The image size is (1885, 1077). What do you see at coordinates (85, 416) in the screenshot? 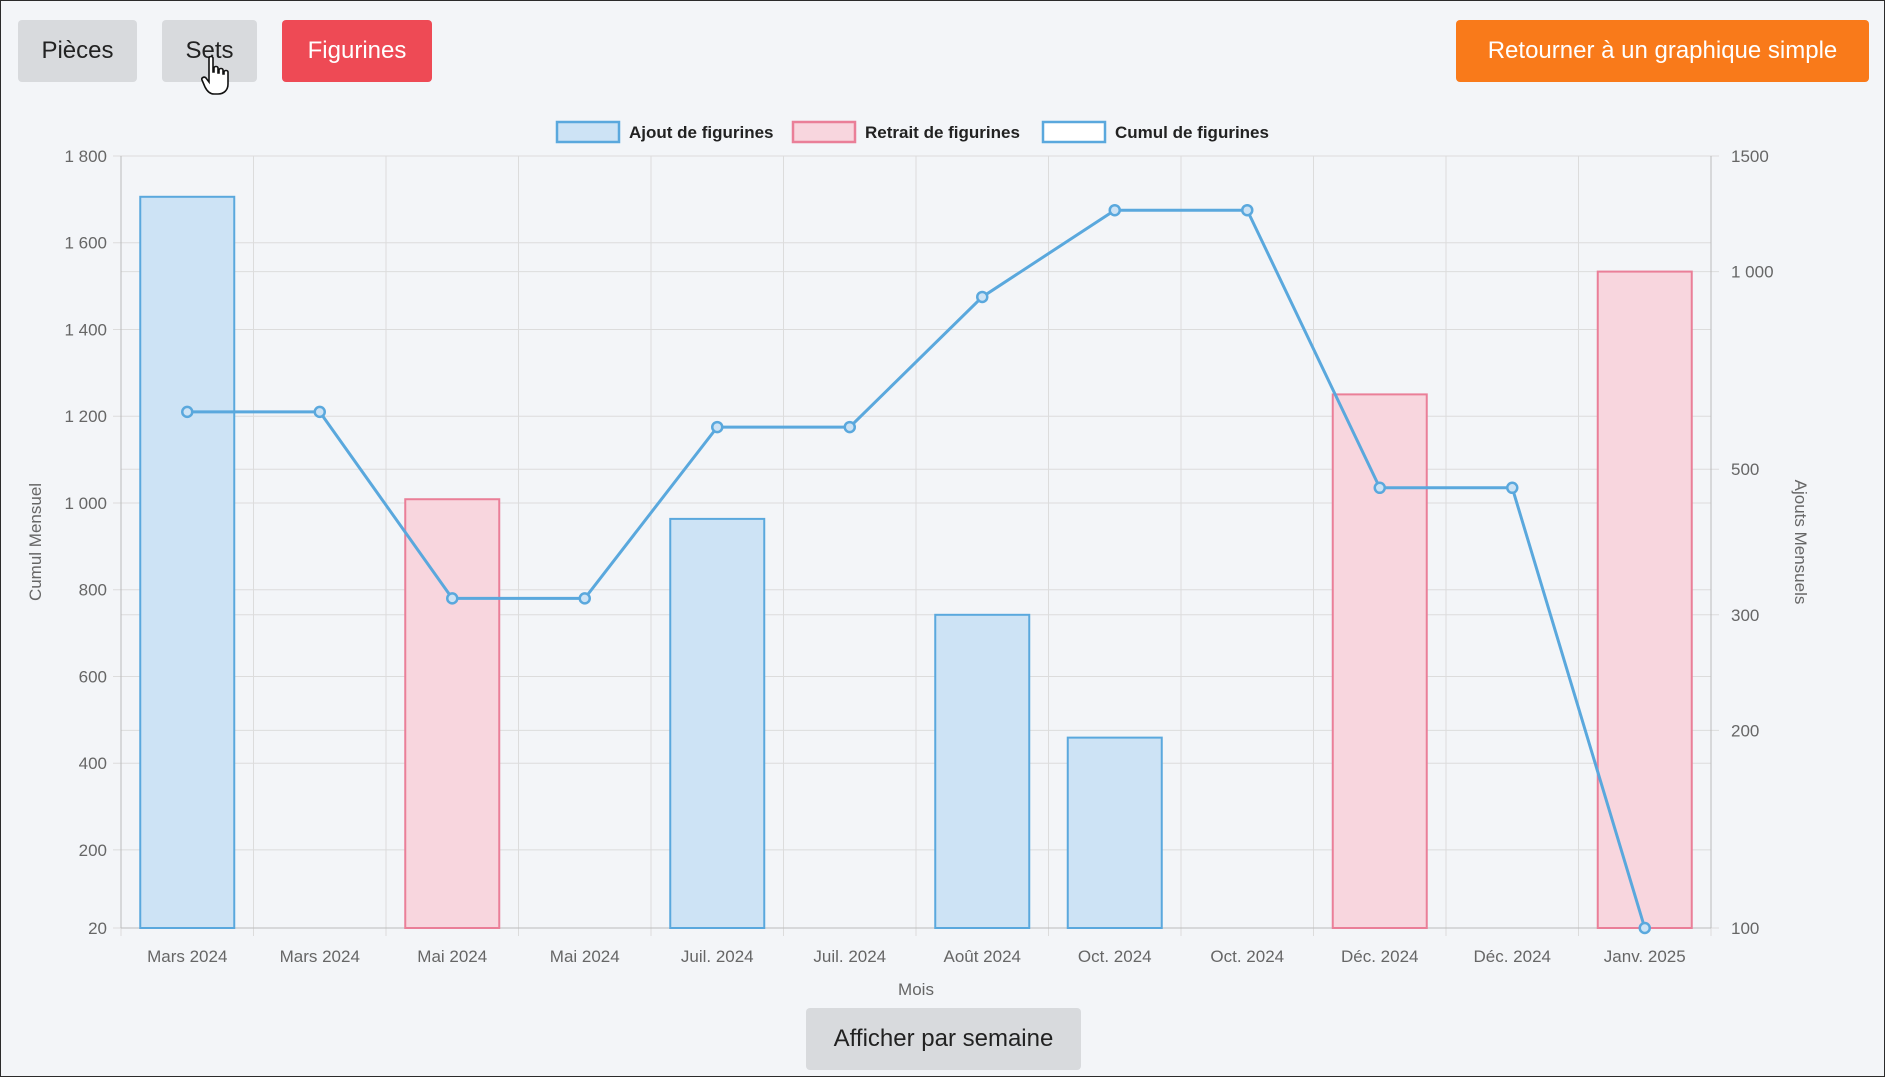
I see `y-left-tick-label: 1 200` at bounding box center [85, 416].